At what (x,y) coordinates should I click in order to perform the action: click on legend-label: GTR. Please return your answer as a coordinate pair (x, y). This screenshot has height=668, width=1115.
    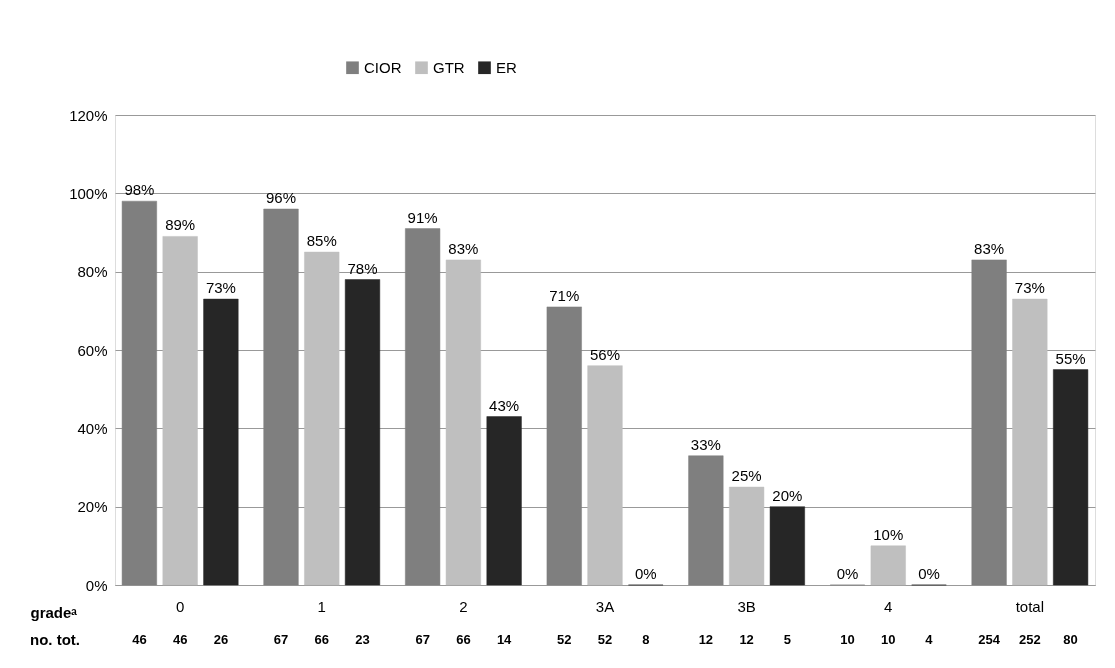
    Looking at the image, I should click on (449, 67).